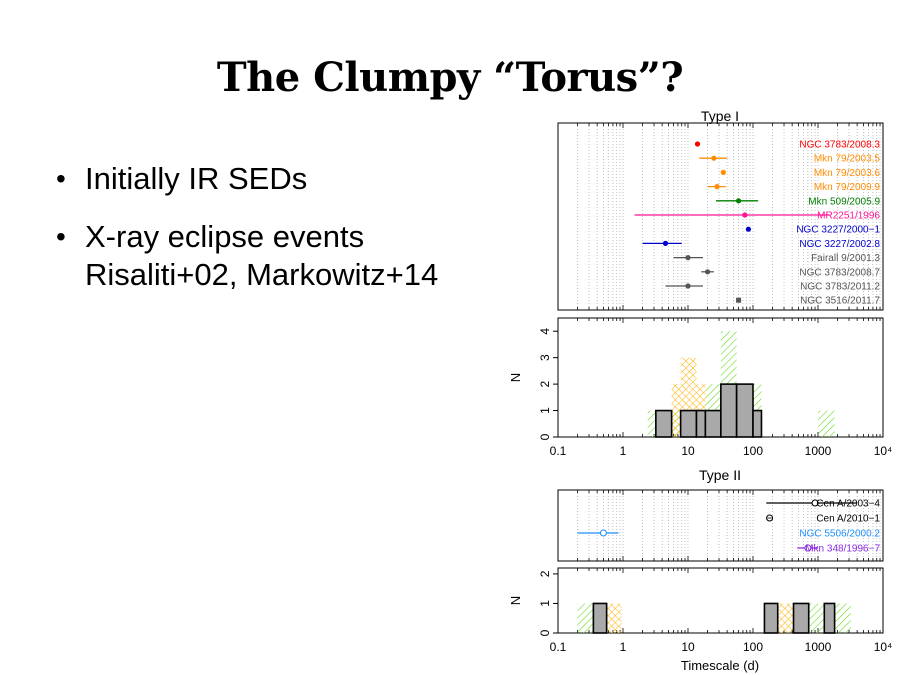  Describe the element at coordinates (839, 534) in the screenshot. I see `series-label: NGC 5506/2000.2` at that location.